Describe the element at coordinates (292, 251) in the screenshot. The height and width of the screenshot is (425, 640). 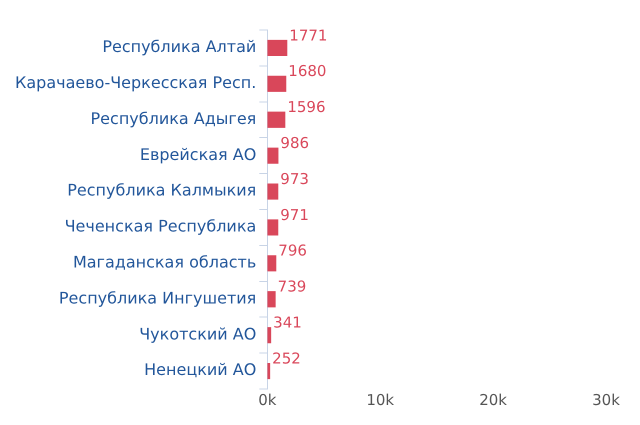
I see `data-label: 796` at that location.